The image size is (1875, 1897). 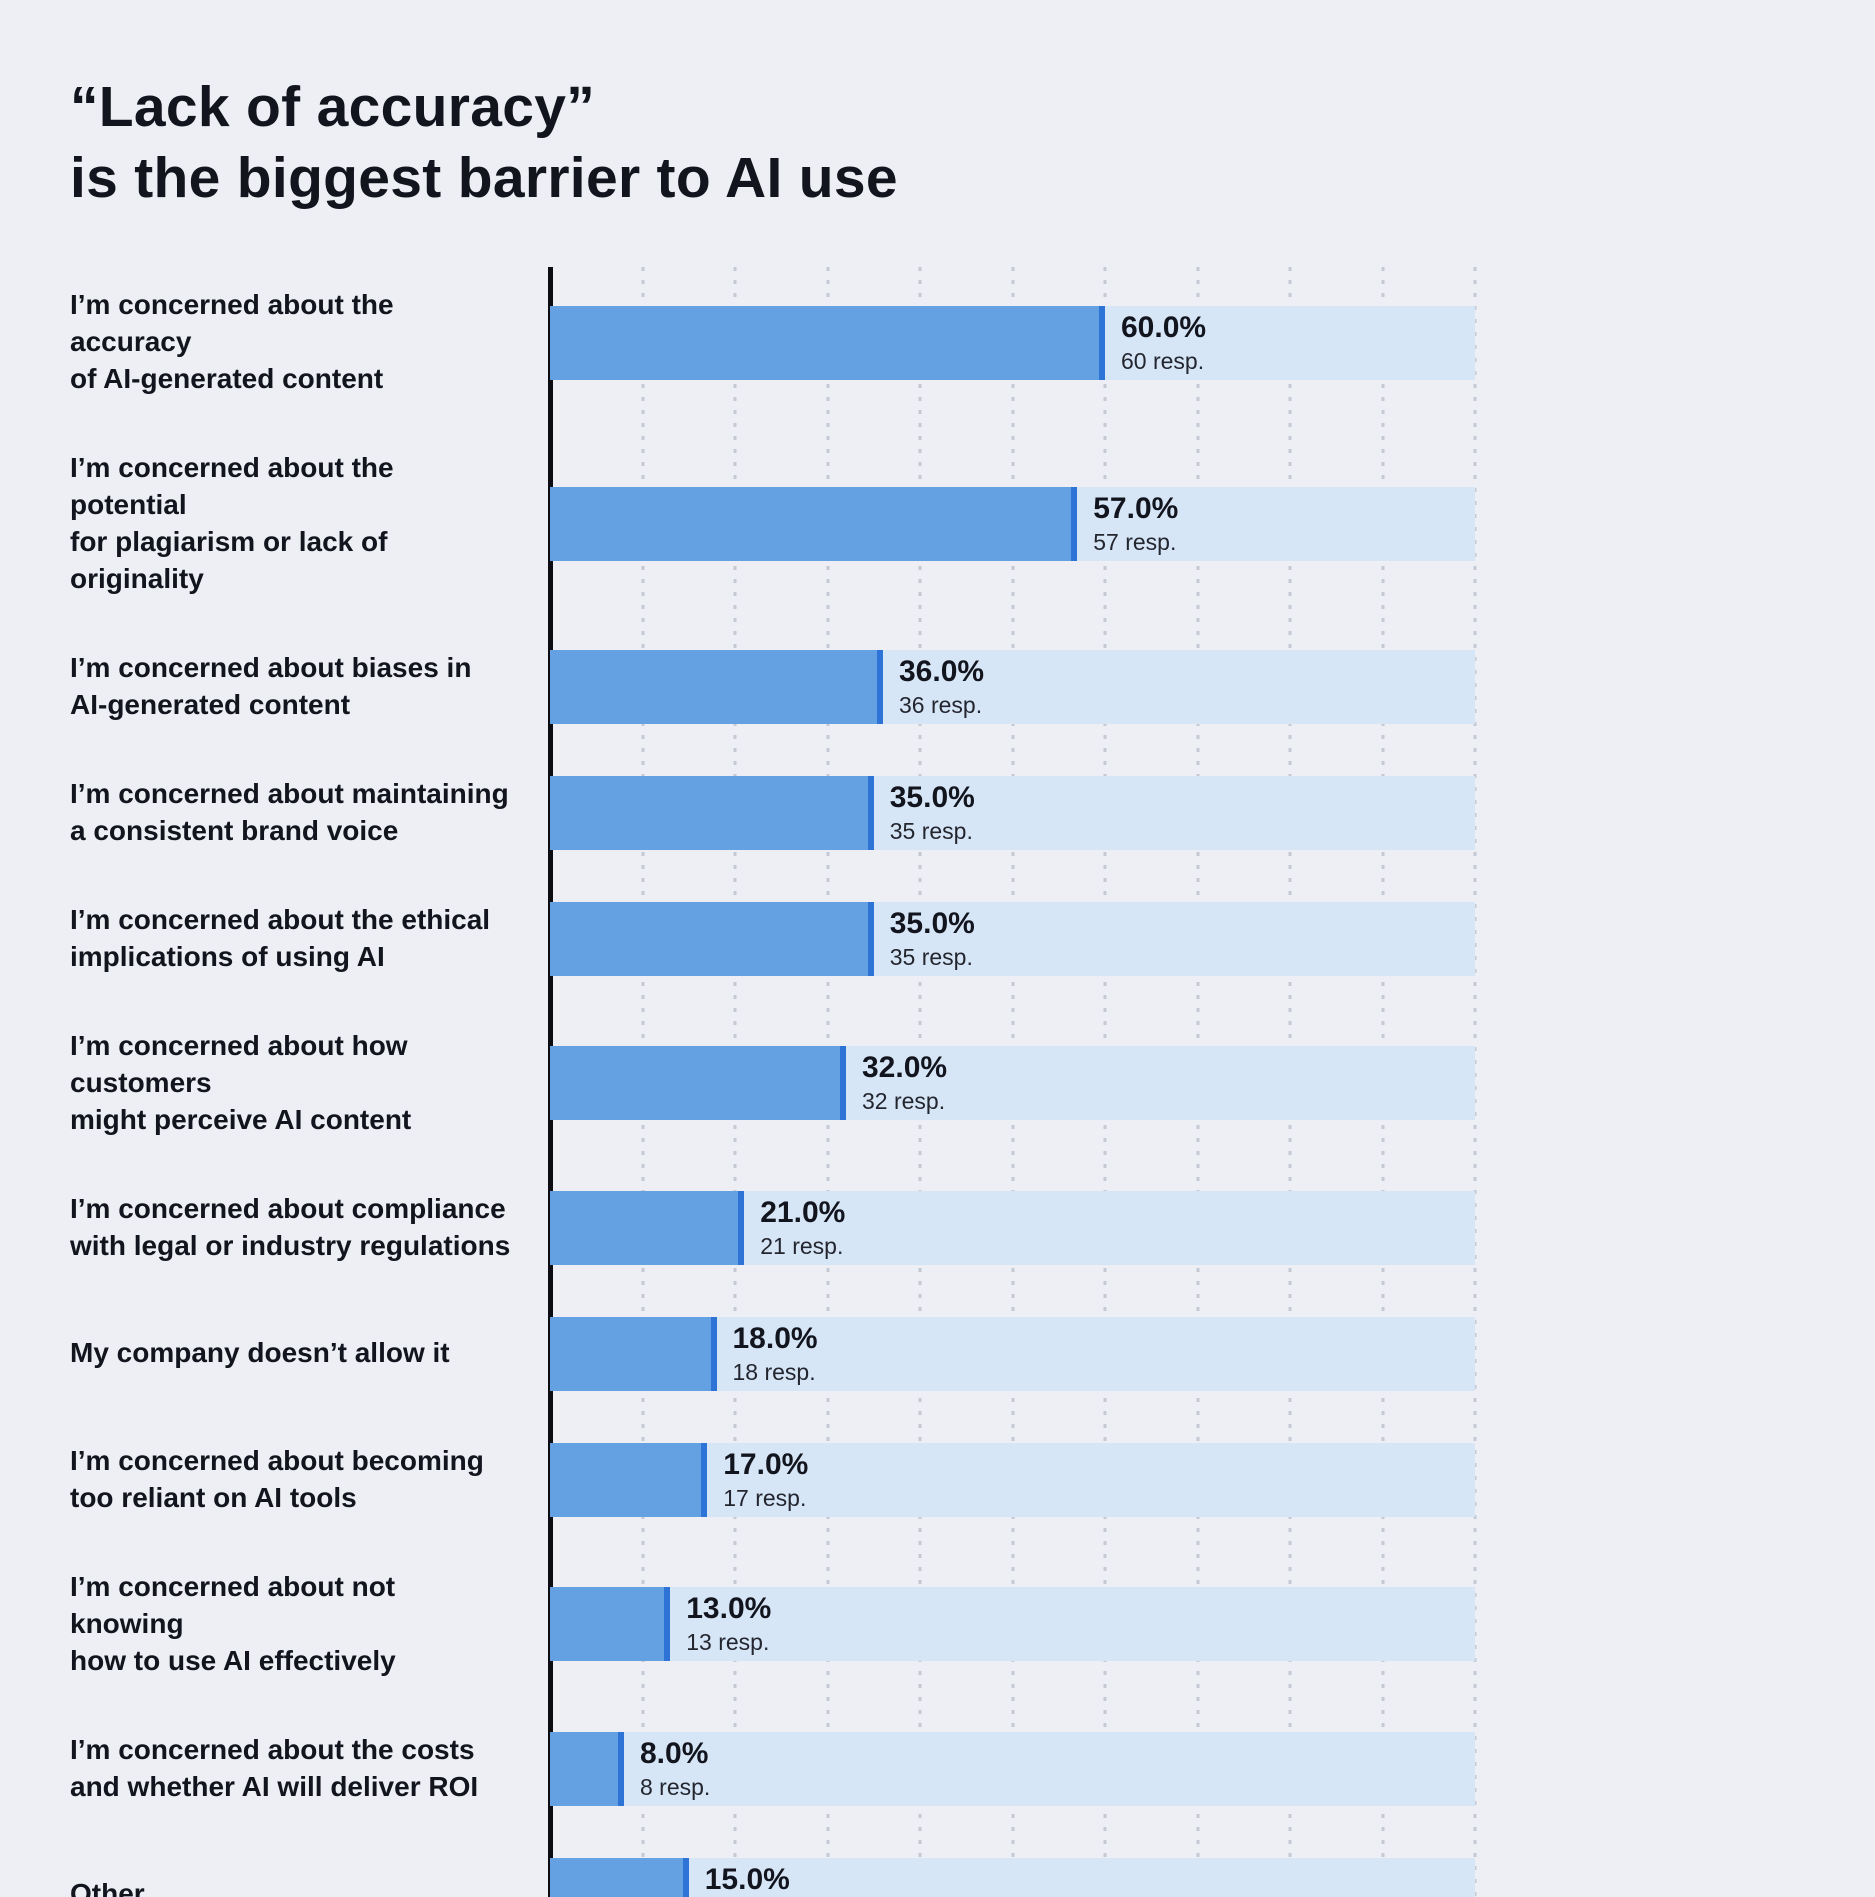 I want to click on bar-track: 17.0% 17 resp., so click(x=1012, y=1479).